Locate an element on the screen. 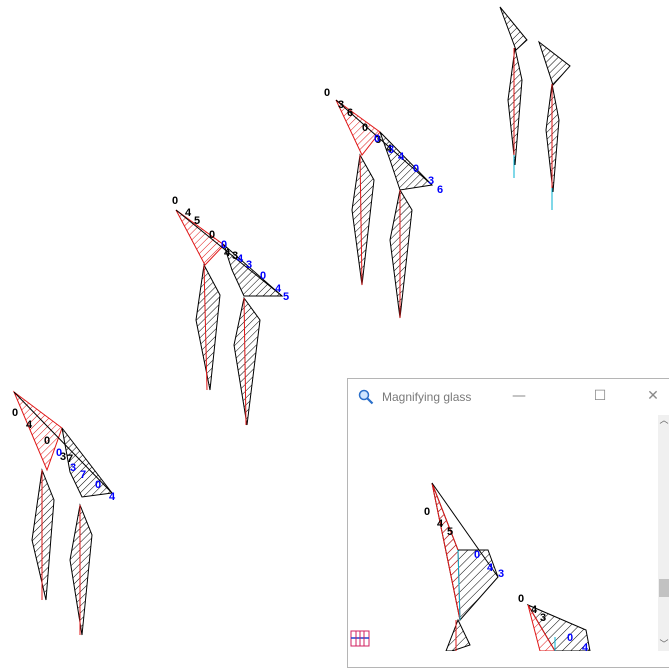 The image size is (669, 668). mag-label-black-3: 0 is located at coordinates (521, 599).